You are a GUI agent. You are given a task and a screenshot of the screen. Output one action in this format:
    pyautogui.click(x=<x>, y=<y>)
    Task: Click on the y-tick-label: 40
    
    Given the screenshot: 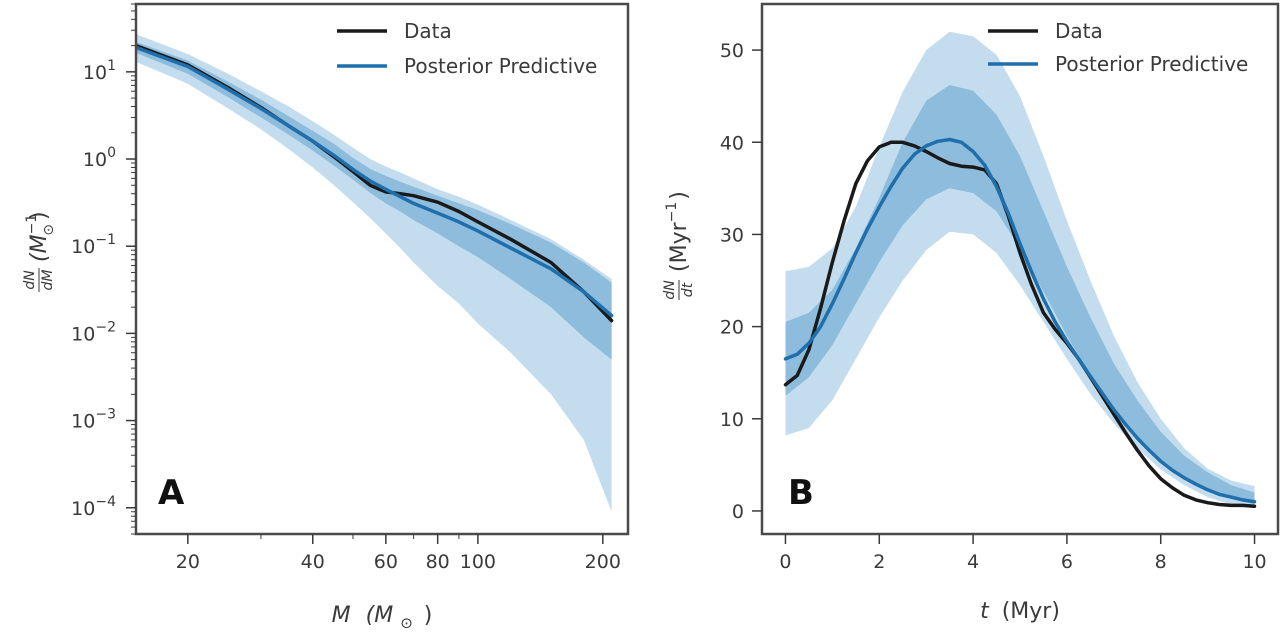 What is the action you would take?
    pyautogui.click(x=732, y=143)
    